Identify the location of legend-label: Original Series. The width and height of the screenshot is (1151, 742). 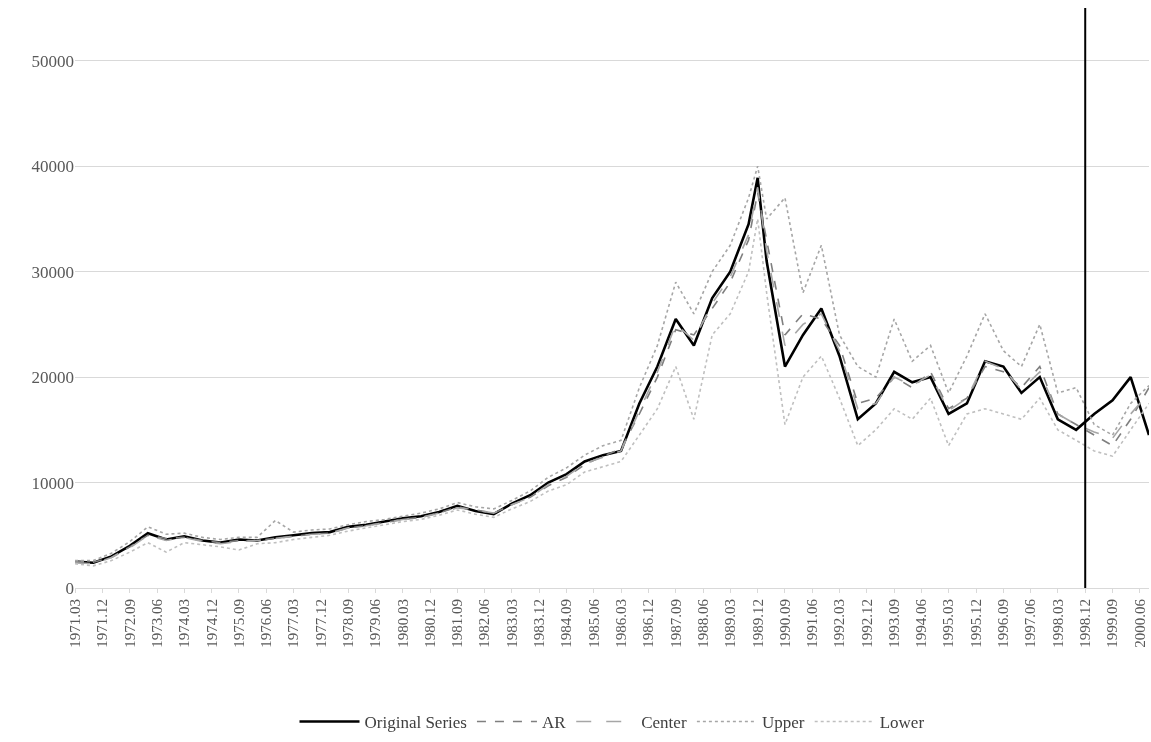
(415, 723).